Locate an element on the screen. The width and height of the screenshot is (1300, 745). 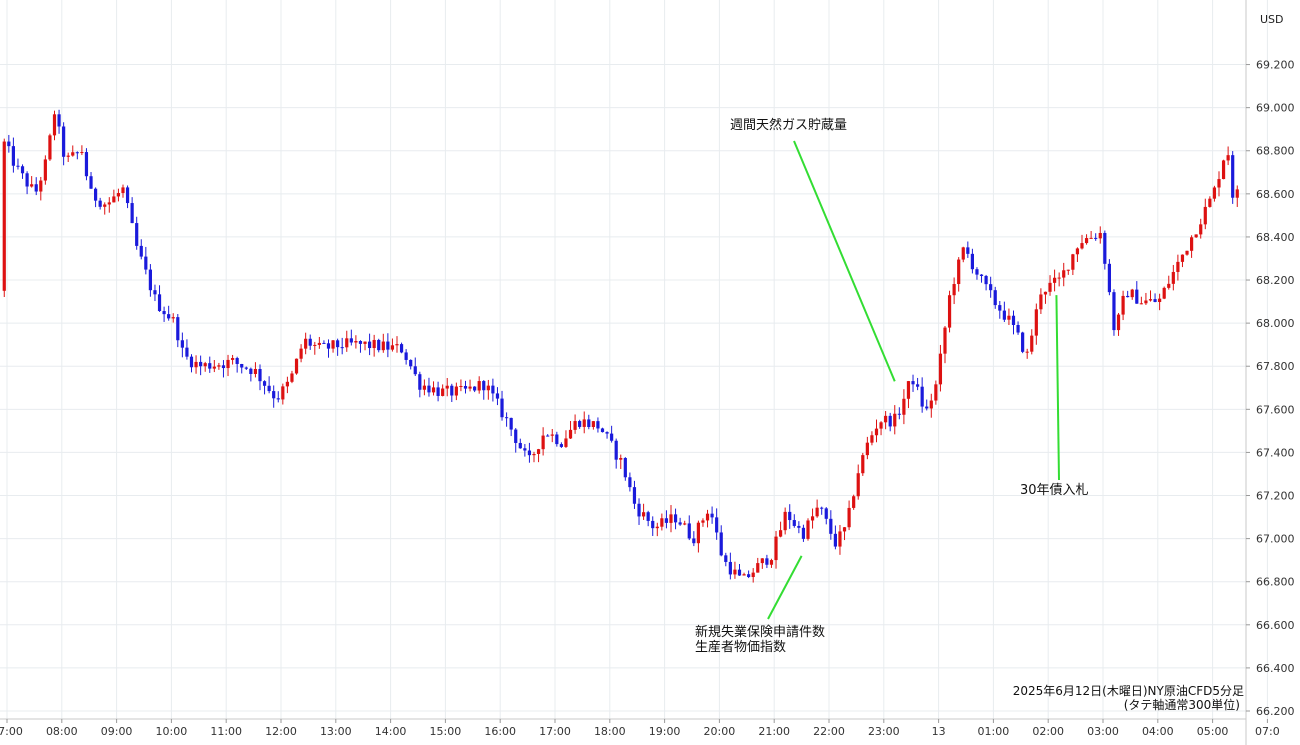
y-tick-label: 67.000 is located at coordinates (1275, 539).